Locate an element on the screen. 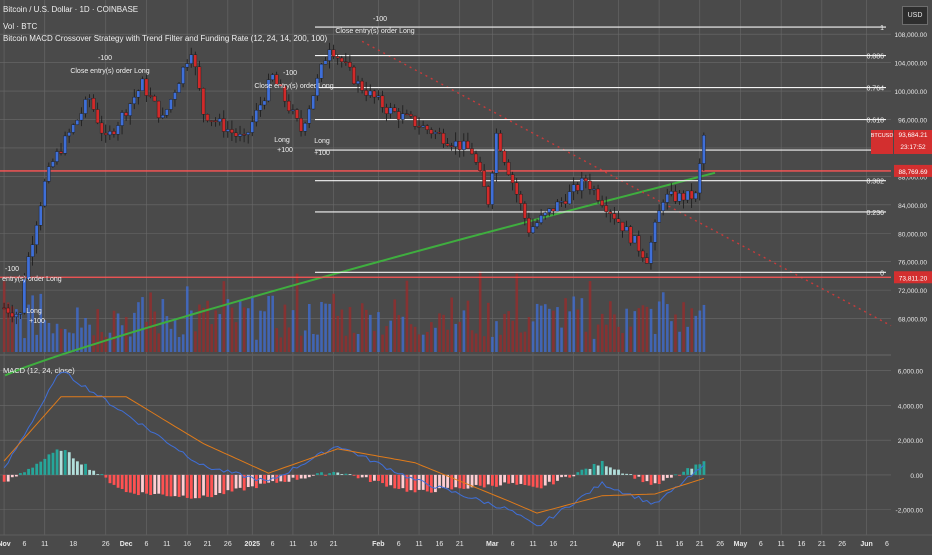  level-badge-text: 88,769.69 is located at coordinates (913, 172).